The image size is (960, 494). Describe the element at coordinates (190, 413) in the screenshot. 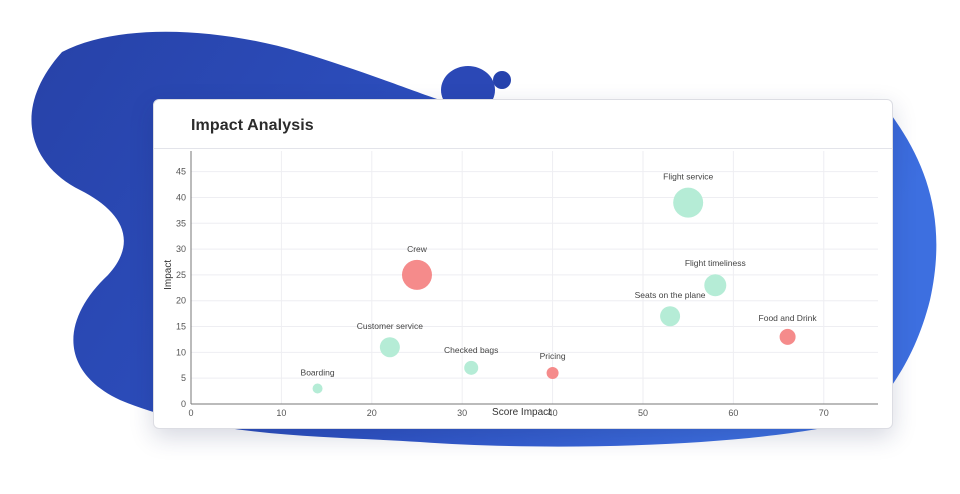

I see `x-tick-label: 0` at that location.